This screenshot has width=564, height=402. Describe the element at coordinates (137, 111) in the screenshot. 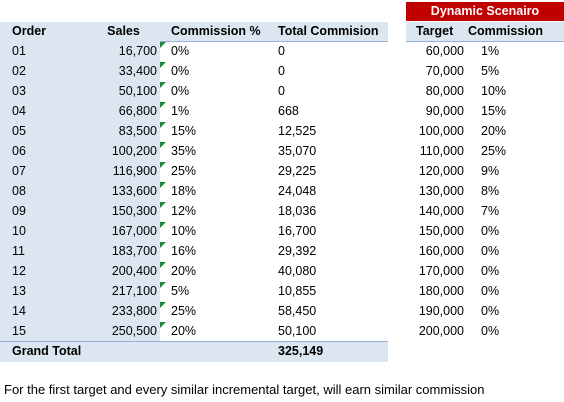

I see `table-cell: 66,800` at that location.